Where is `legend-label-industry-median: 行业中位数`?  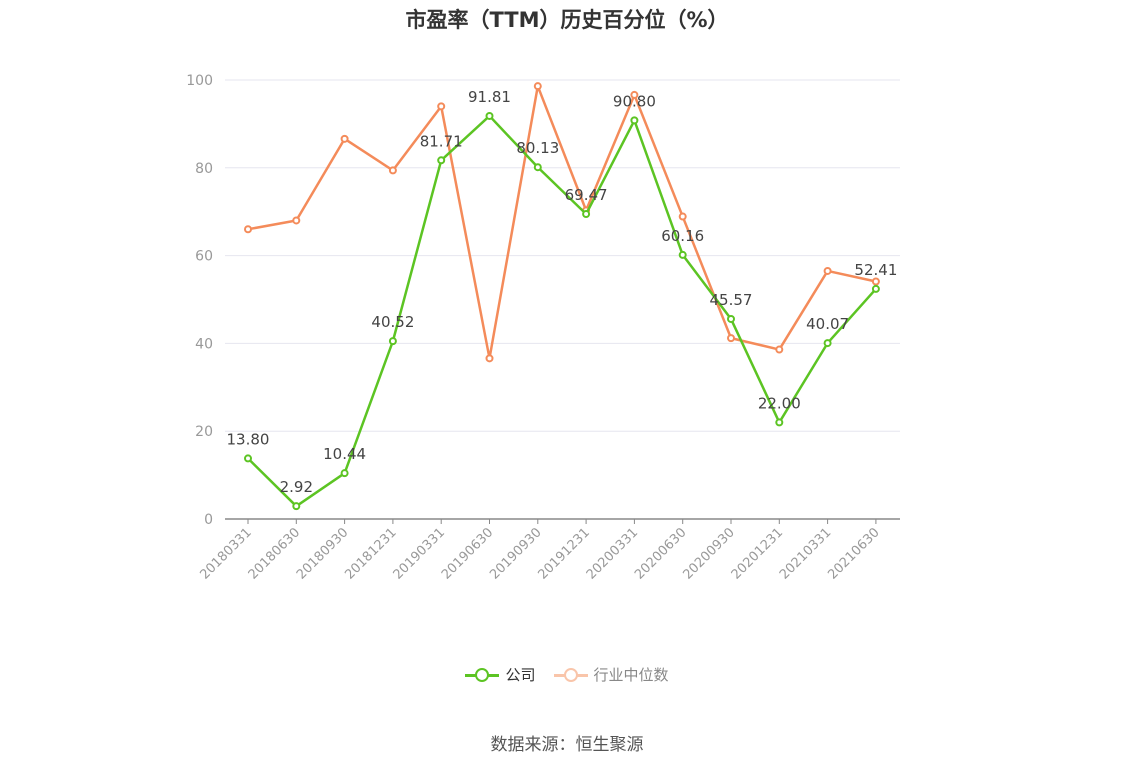
legend-label-industry-median: 行业中位数 is located at coordinates (631, 675).